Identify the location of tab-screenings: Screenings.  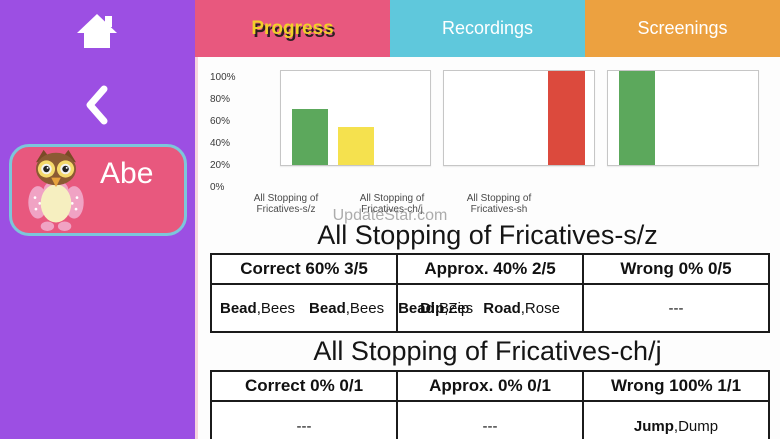
(682, 28).